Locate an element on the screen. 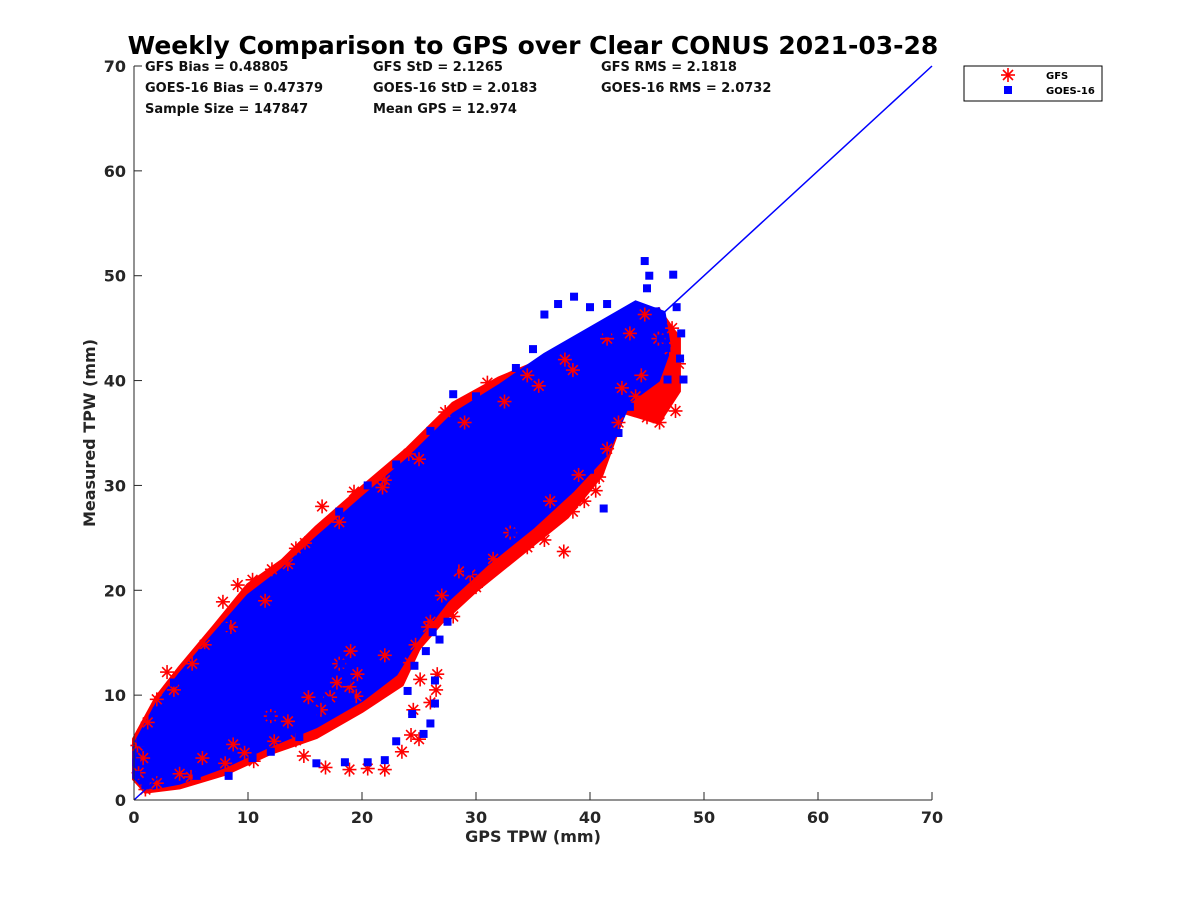 This screenshot has height=900, width=1200. y-tick-label: 50 is located at coordinates (115, 276).